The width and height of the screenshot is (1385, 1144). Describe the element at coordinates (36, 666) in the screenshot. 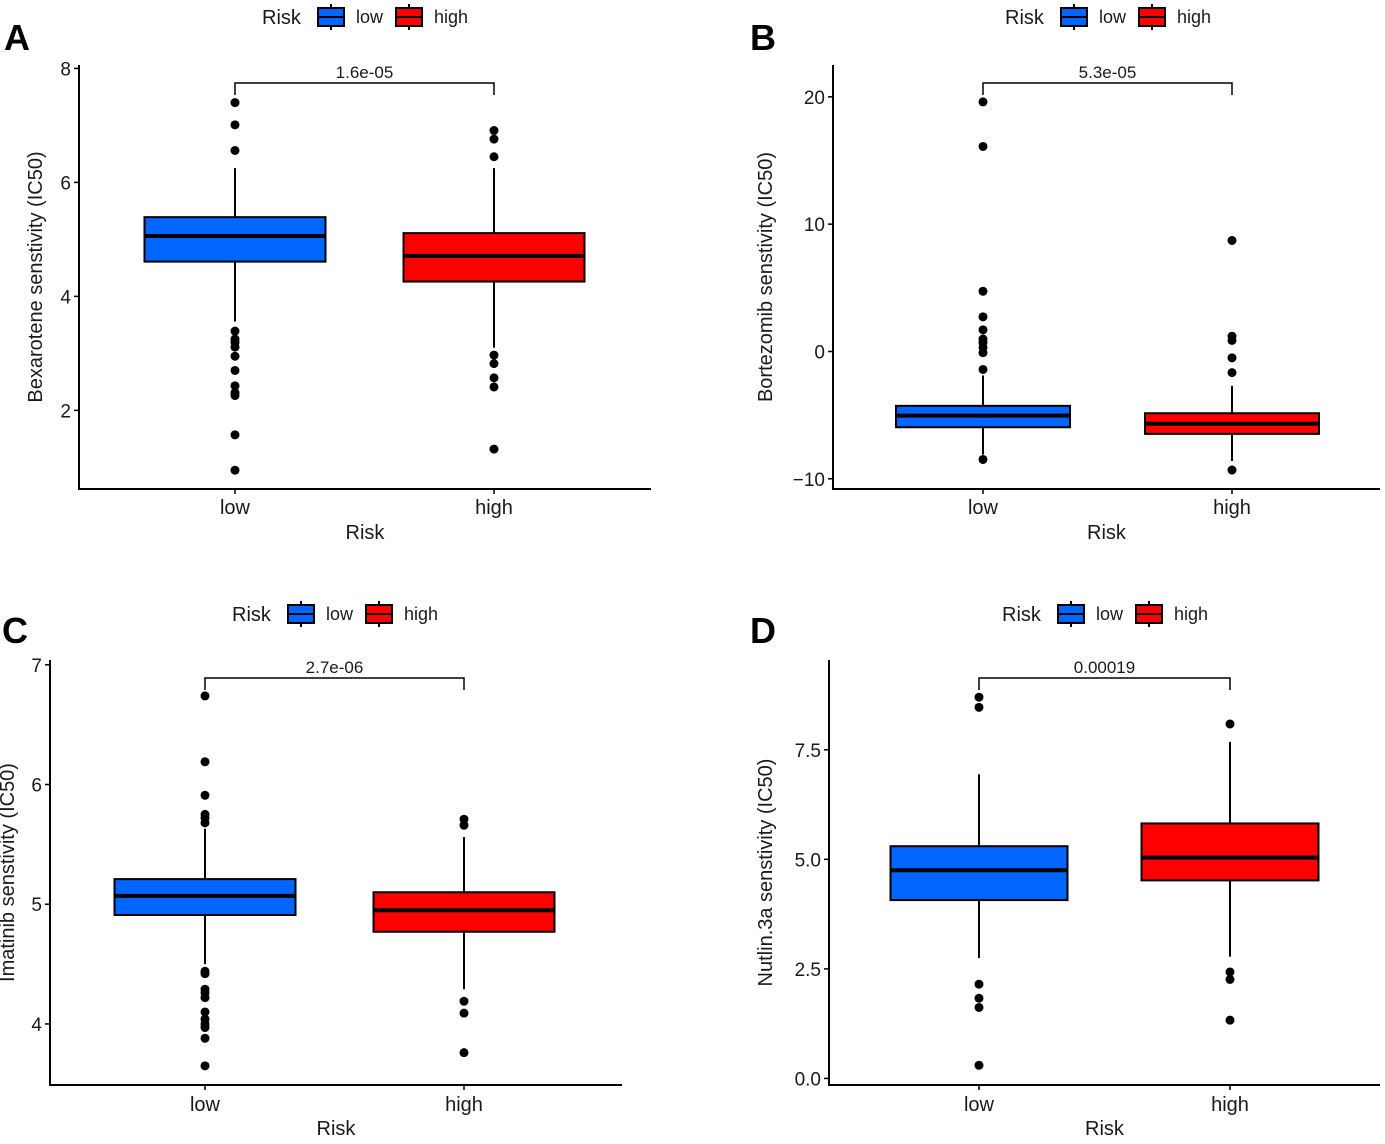

I see `y-tick-label: 7` at that location.